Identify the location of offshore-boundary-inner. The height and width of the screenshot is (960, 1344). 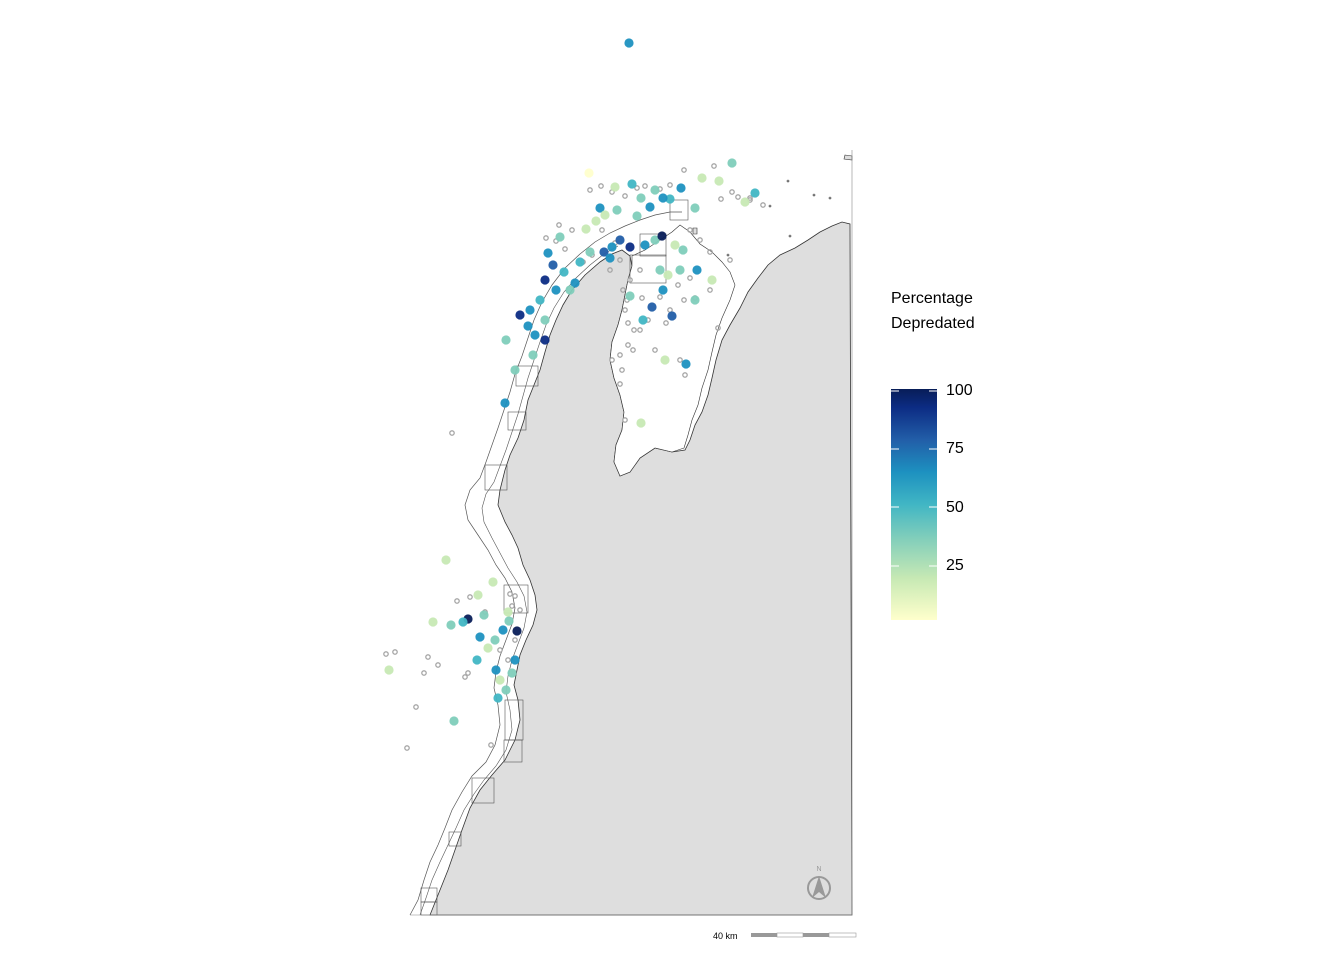
(519, 580).